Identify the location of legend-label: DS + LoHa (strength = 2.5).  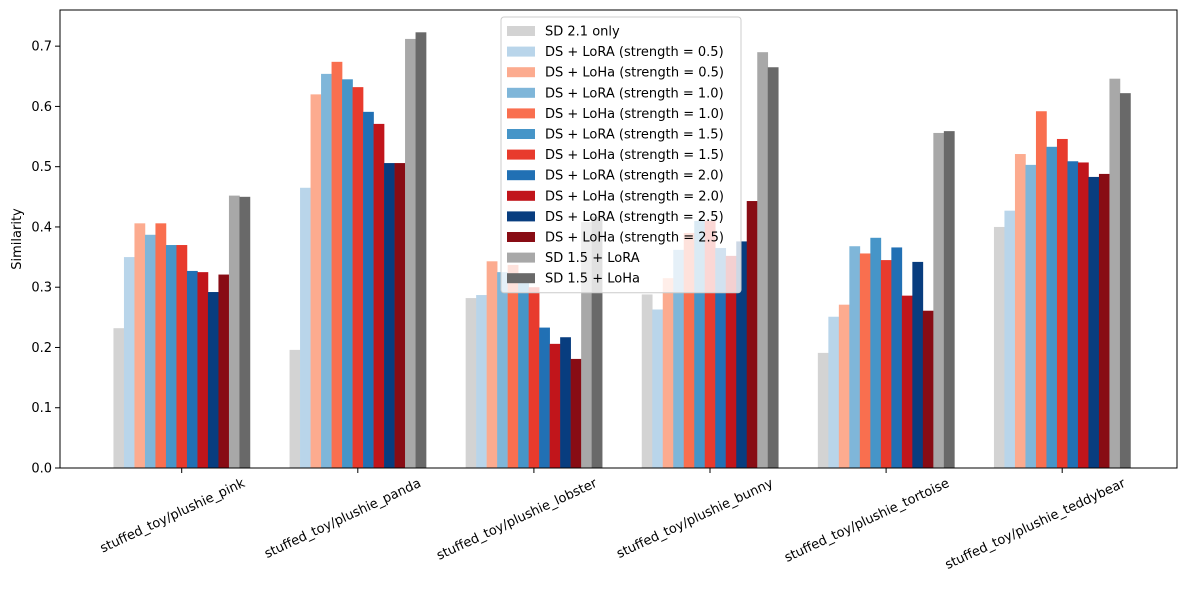
(634, 238).